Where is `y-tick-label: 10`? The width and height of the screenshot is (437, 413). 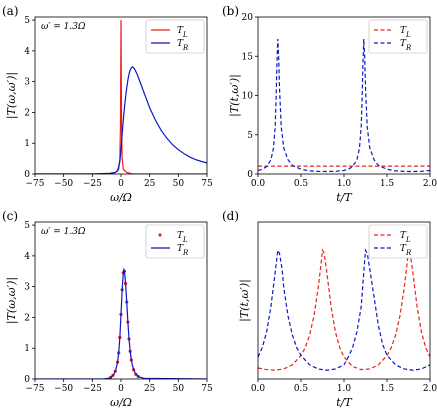 y-tick-label: 10 is located at coordinates (248, 97).